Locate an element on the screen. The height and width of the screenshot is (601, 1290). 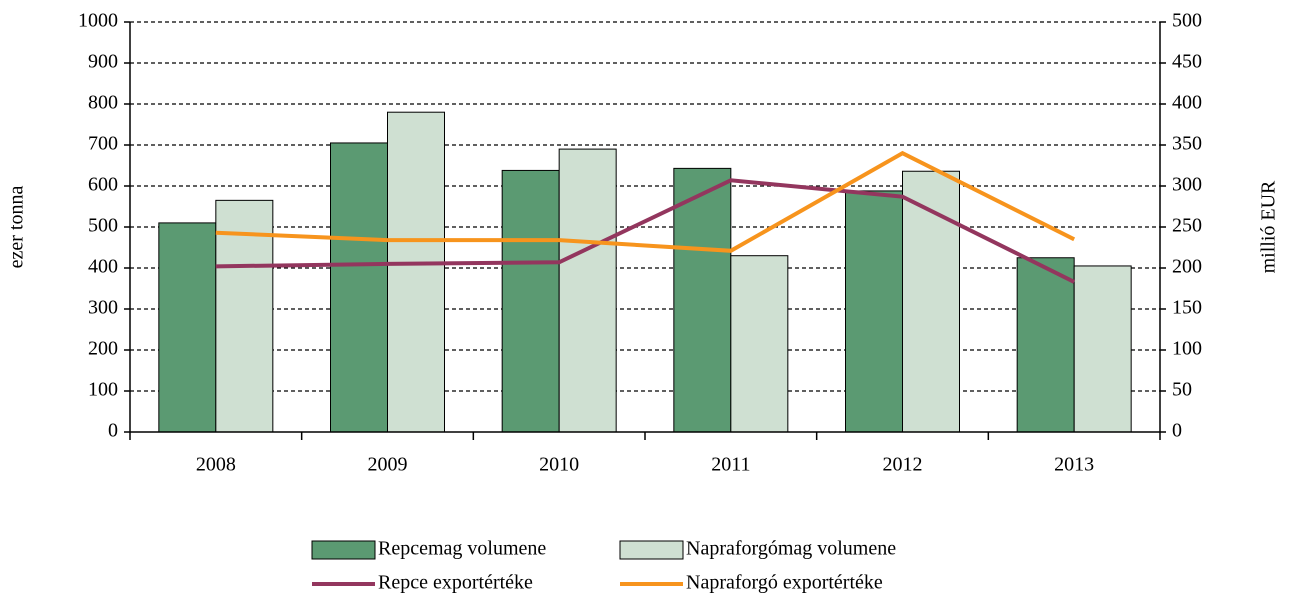
y-tick-label: 0 is located at coordinates (113, 431).